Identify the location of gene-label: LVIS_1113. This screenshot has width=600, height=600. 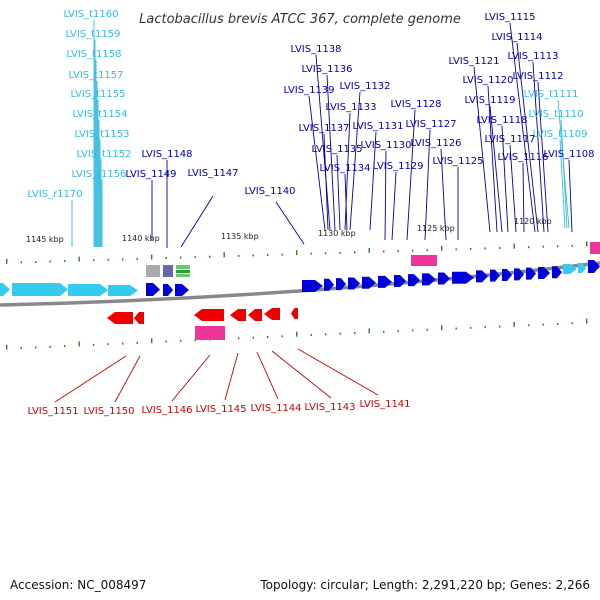
(532, 56).